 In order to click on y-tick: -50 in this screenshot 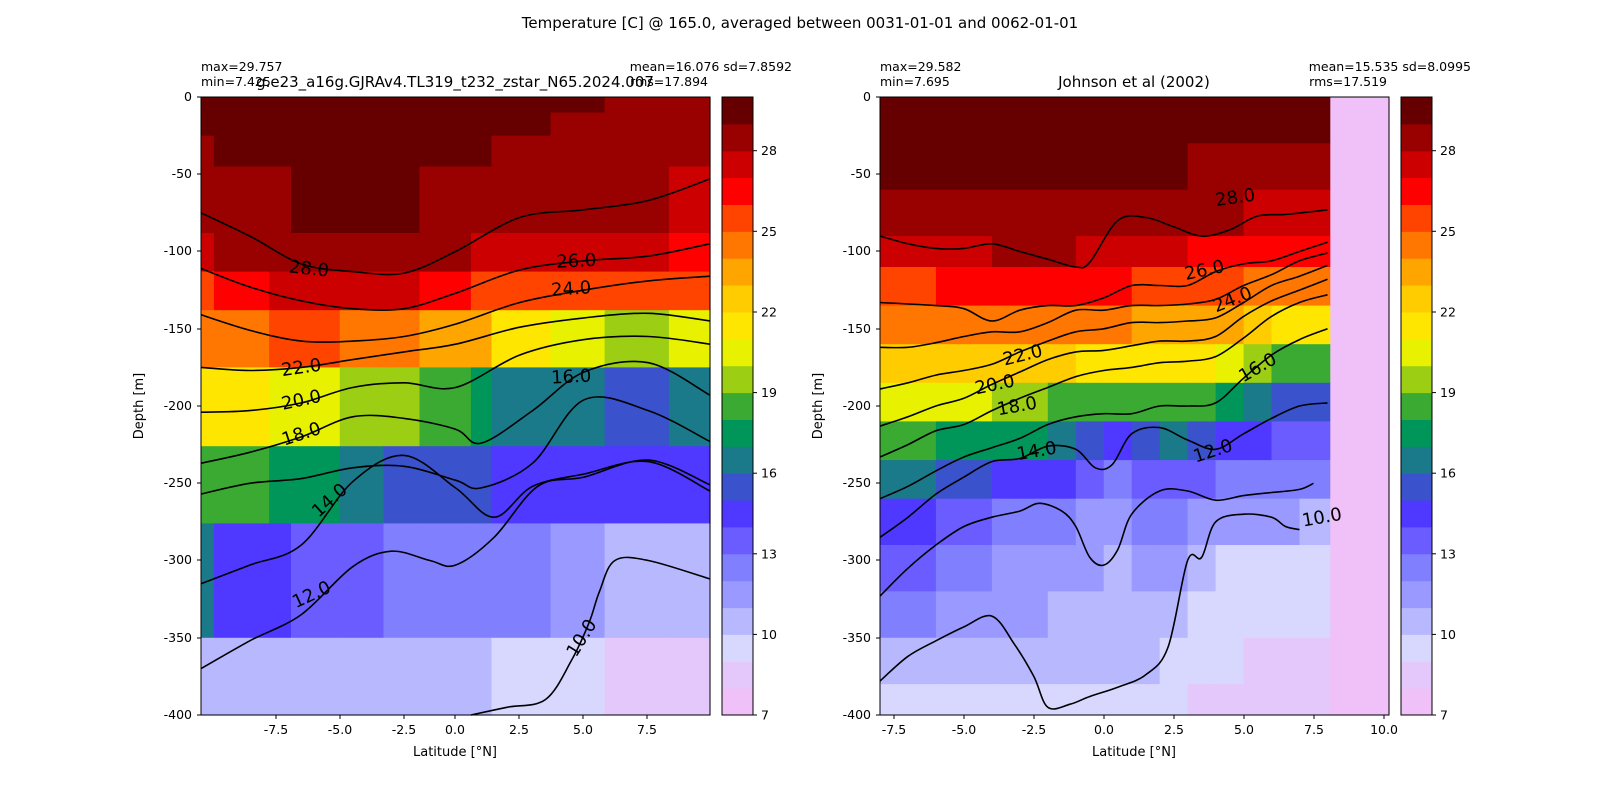, I will do `click(865, 173)`.